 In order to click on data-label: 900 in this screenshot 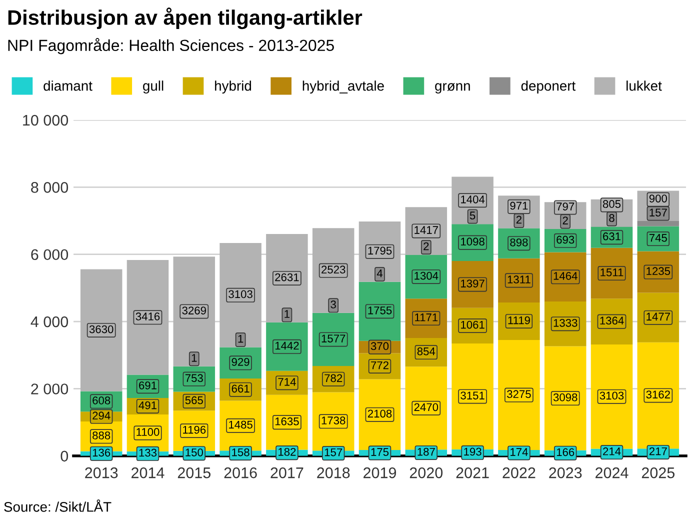, I will do `click(658, 198)`.